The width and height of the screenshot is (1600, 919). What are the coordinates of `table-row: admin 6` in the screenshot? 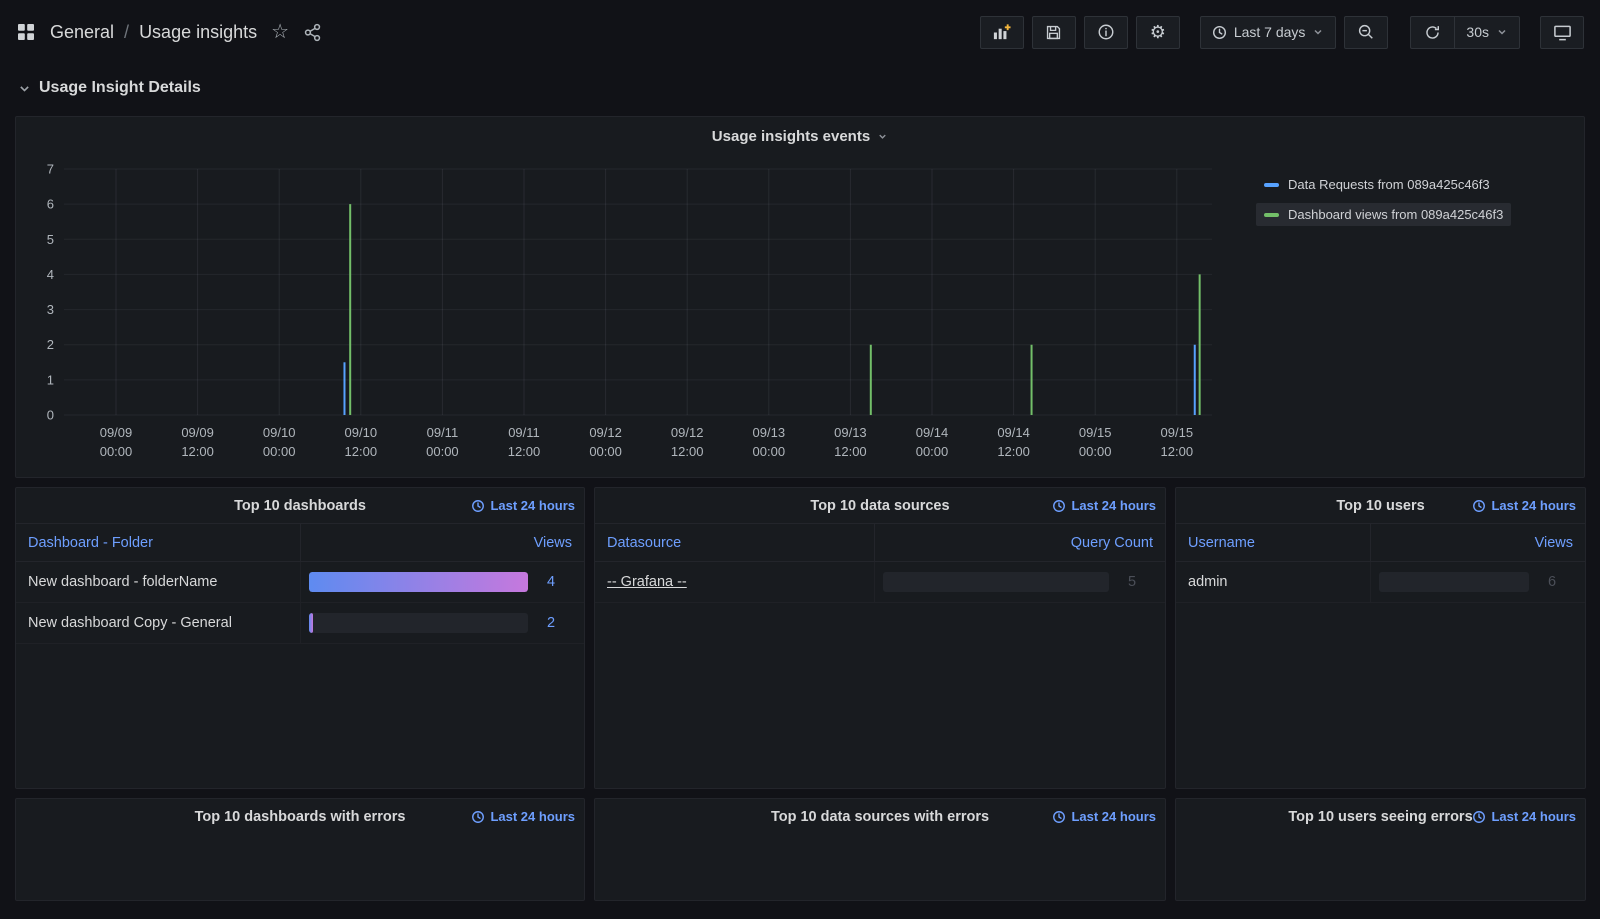 It's located at (1380, 582).